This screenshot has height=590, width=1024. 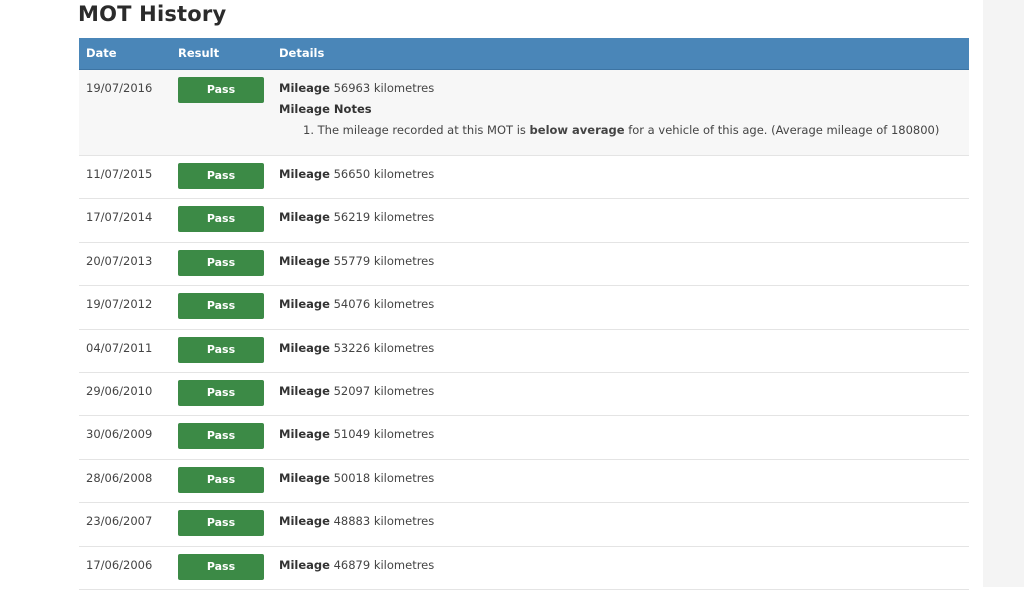 I want to click on mileage-value: 50018, so click(x=352, y=477).